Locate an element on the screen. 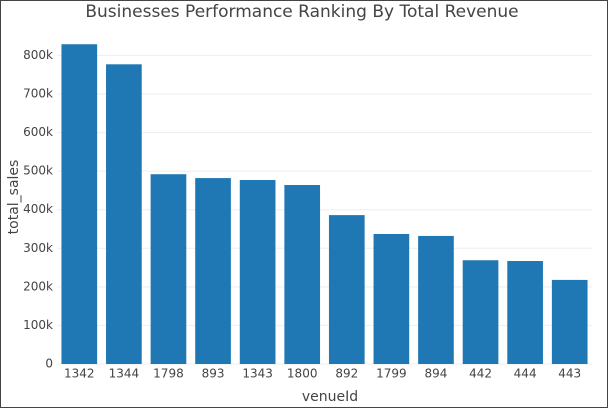 Image resolution: width=608 pixels, height=408 pixels. y-tick-label: 600k is located at coordinates (38, 132).